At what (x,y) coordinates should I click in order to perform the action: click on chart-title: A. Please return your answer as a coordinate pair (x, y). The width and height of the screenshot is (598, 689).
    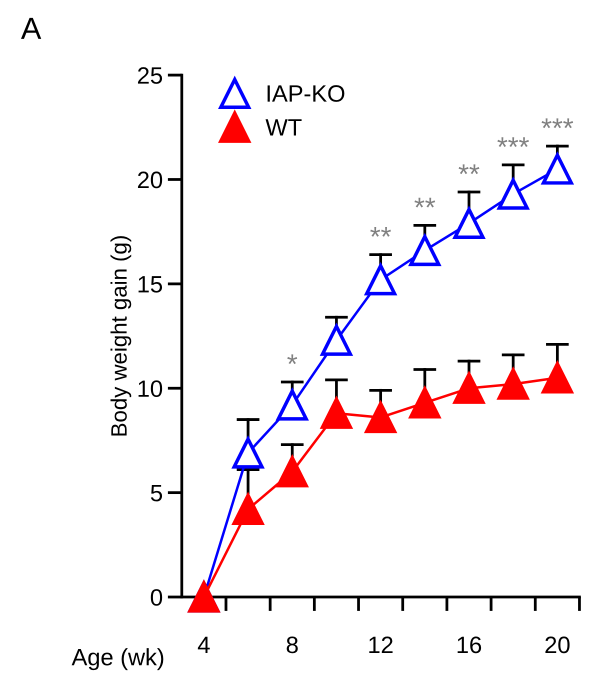
    Looking at the image, I should click on (31, 28).